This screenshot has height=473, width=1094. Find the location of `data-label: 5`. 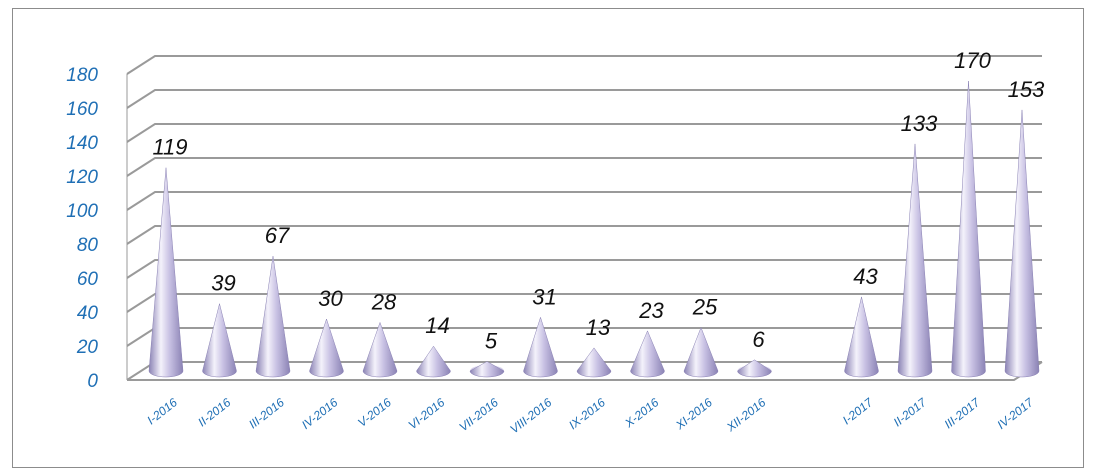

data-label: 5 is located at coordinates (491, 341).